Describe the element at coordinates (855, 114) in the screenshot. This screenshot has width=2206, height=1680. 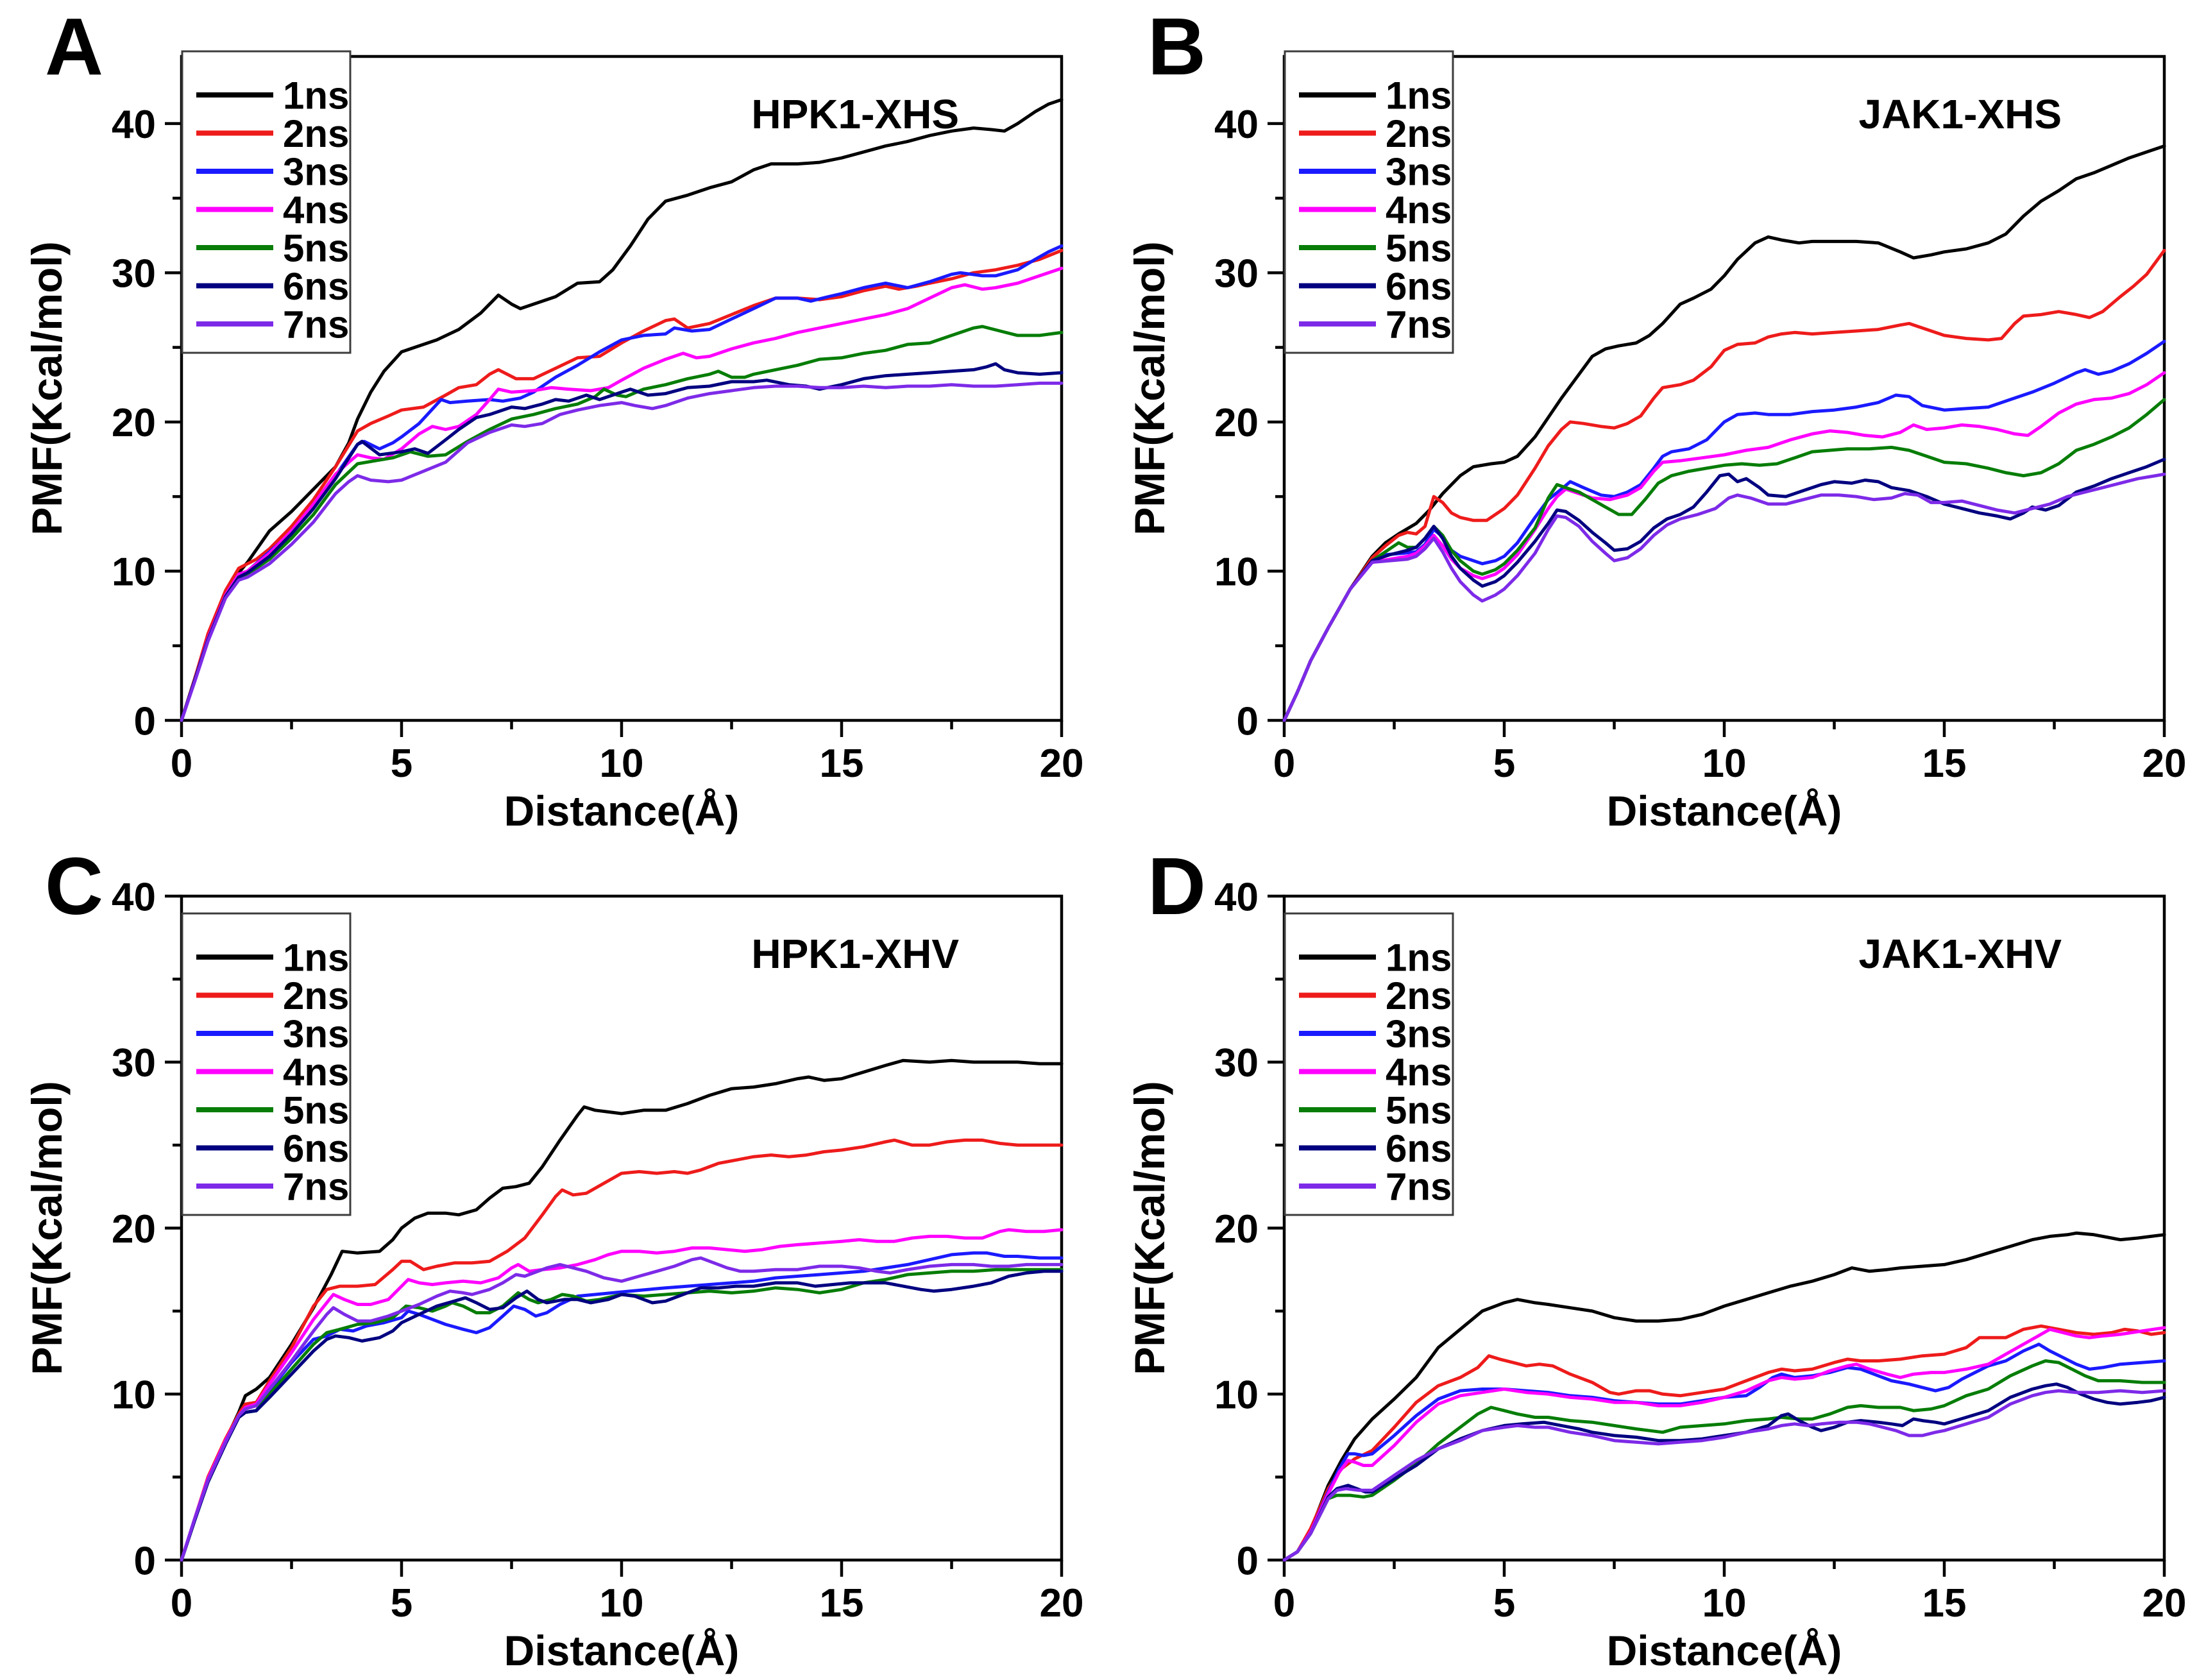
I see `panel-title: HPK1-XHS` at that location.